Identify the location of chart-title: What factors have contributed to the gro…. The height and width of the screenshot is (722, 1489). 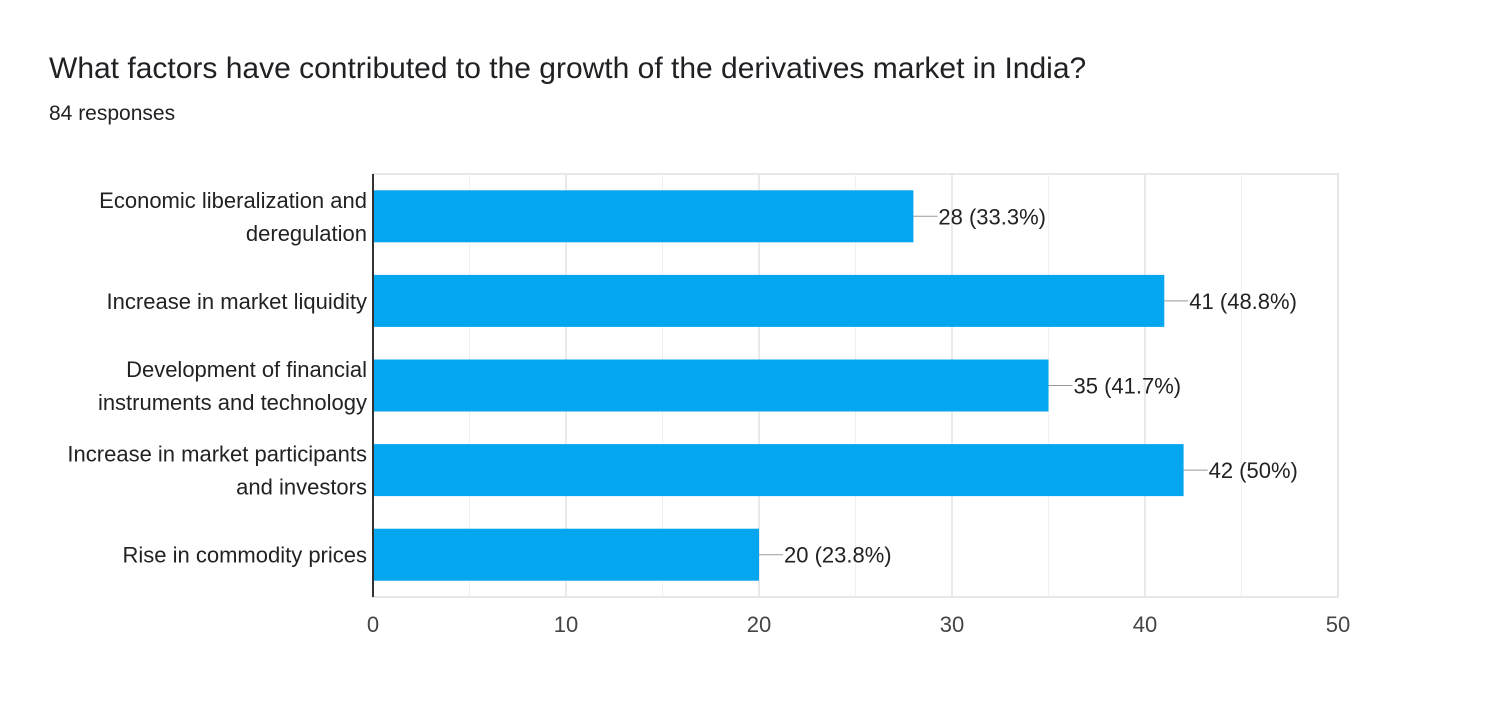
(568, 68).